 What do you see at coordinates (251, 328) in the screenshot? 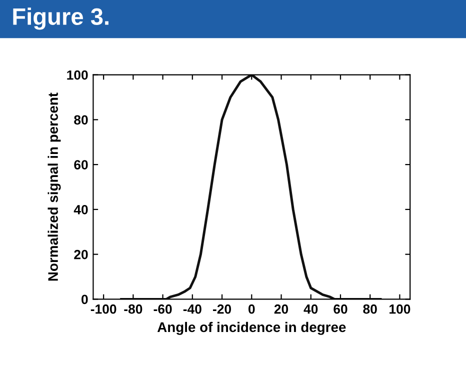
I see `x-axis-title: Angle of incidence in degree` at bounding box center [251, 328].